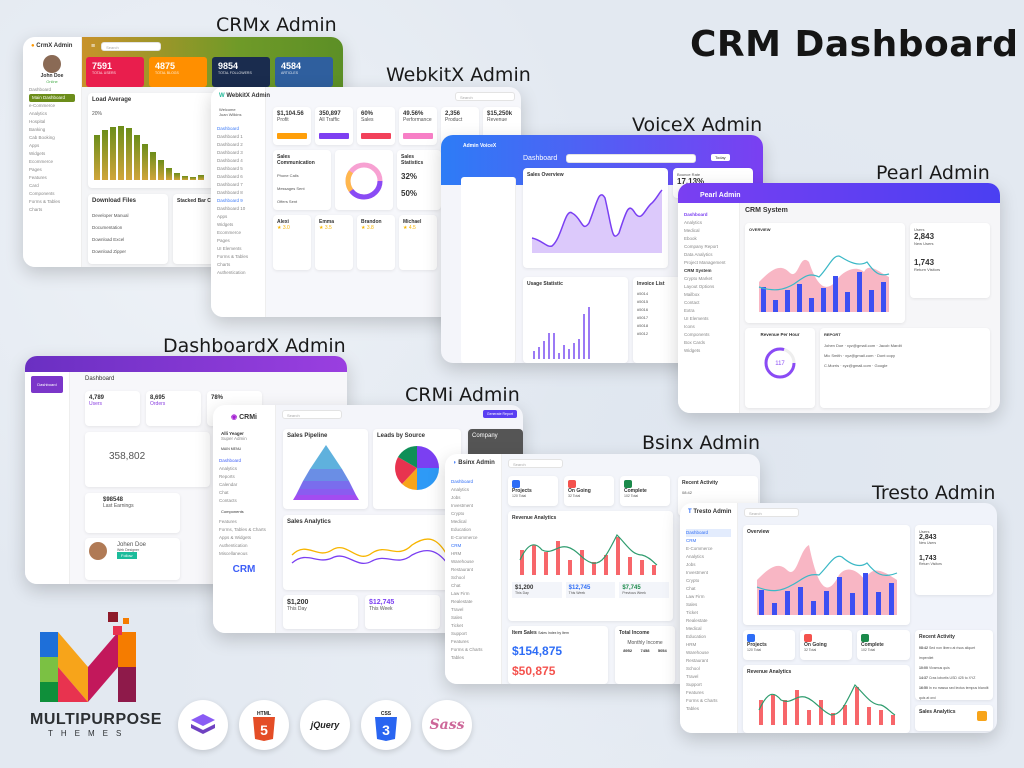 The width and height of the screenshot is (1024, 768). What do you see at coordinates (34, 145) in the screenshot?
I see `nav-item: Apps` at bounding box center [34, 145].